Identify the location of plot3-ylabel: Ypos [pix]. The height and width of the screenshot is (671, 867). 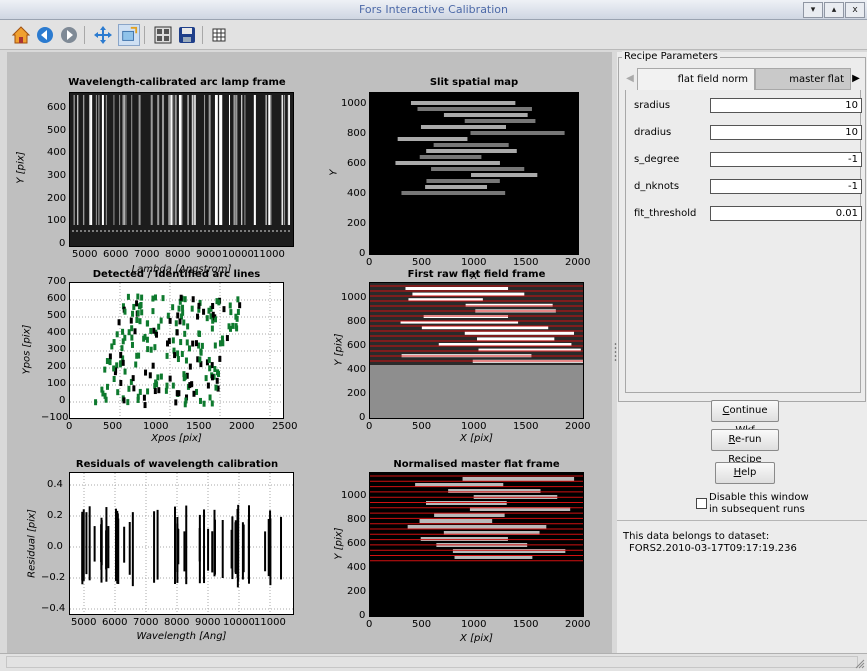
(27, 349).